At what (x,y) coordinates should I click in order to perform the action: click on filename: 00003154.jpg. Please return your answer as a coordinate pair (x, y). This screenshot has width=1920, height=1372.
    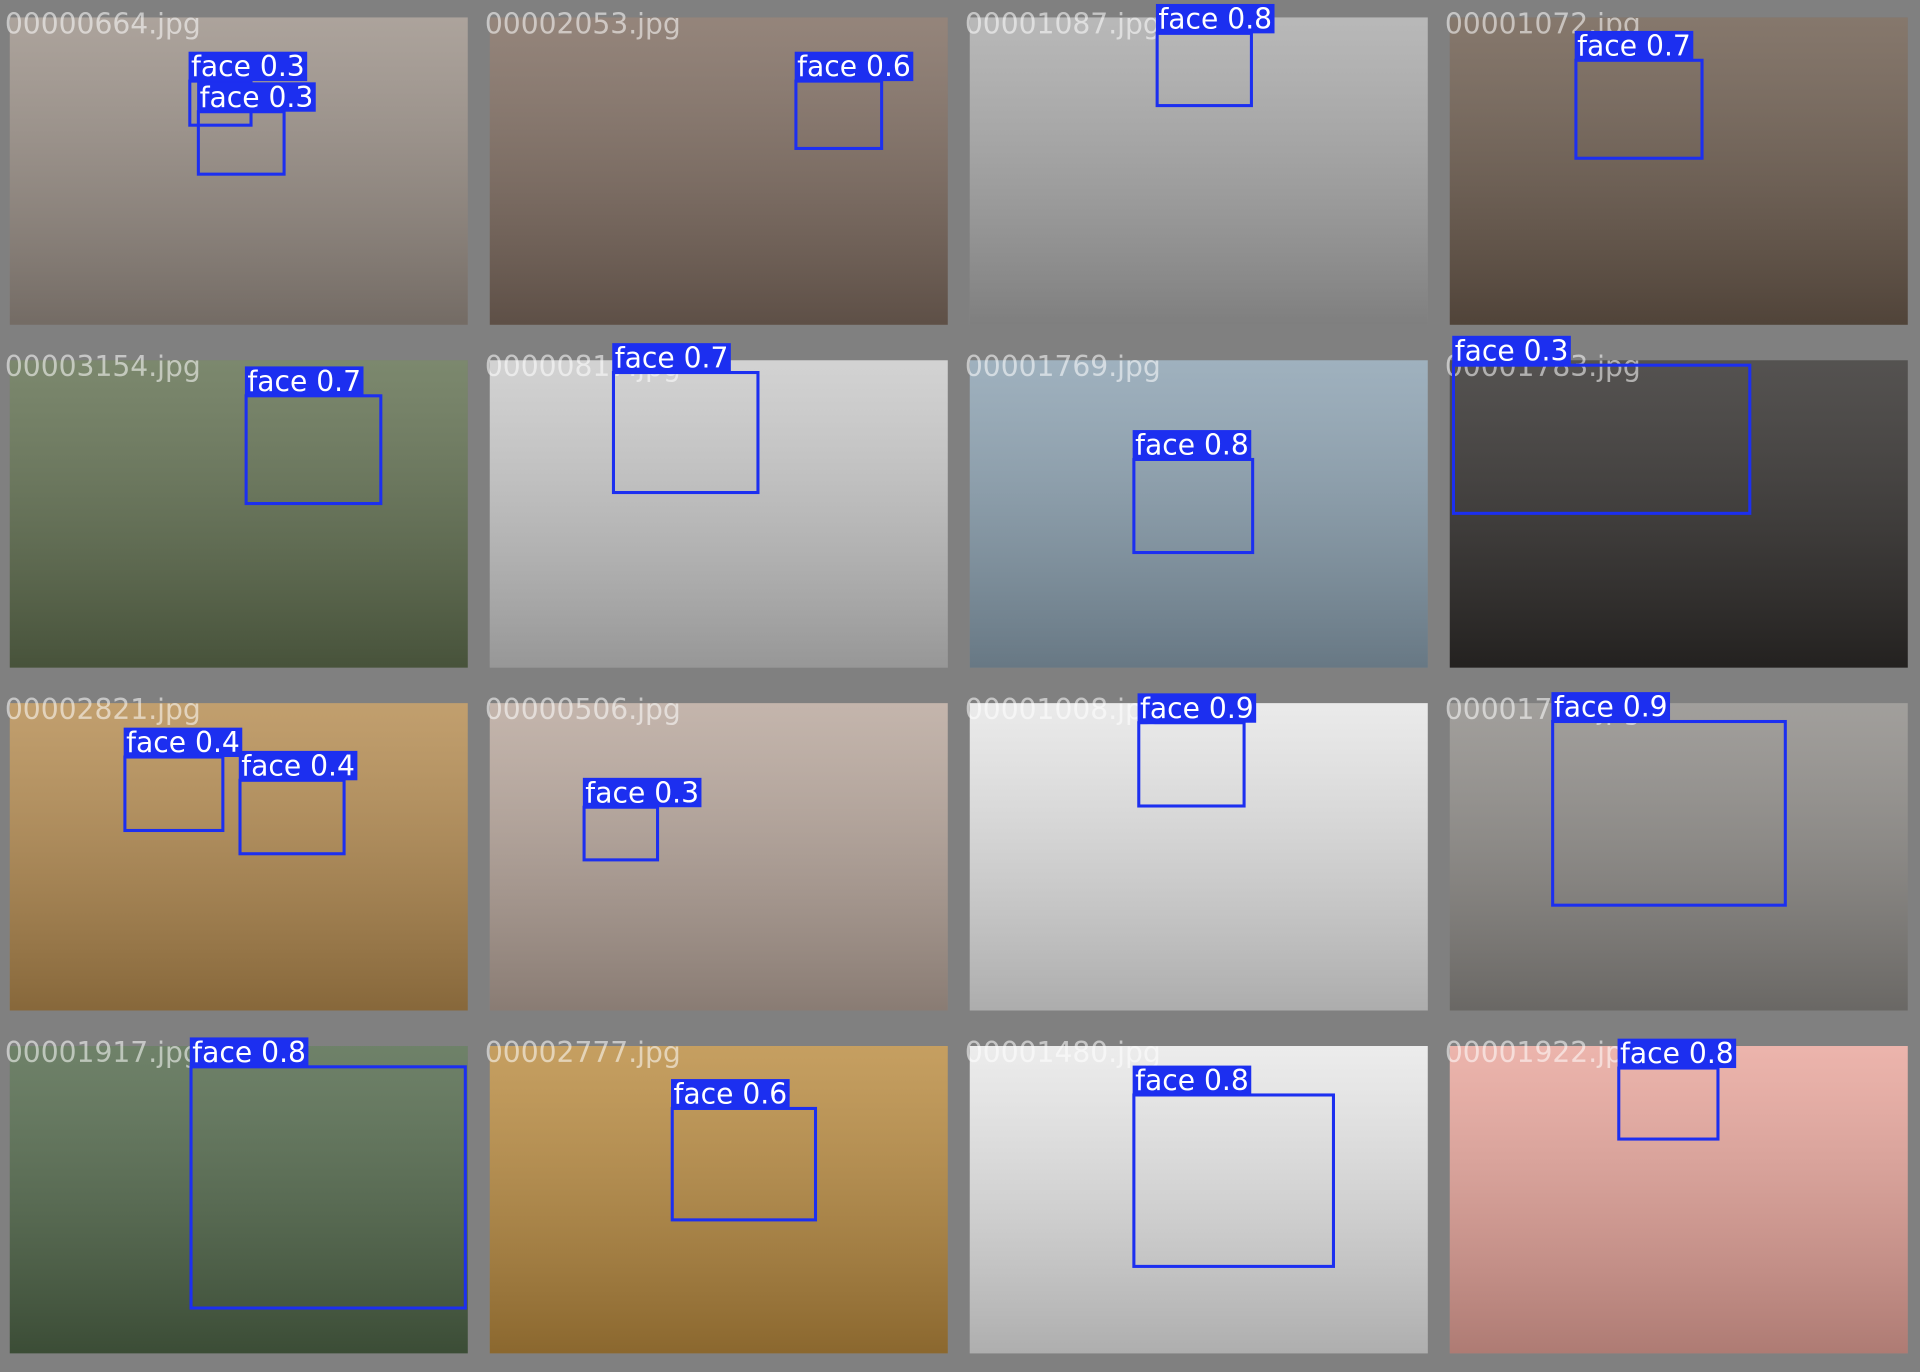
    Looking at the image, I should click on (103, 366).